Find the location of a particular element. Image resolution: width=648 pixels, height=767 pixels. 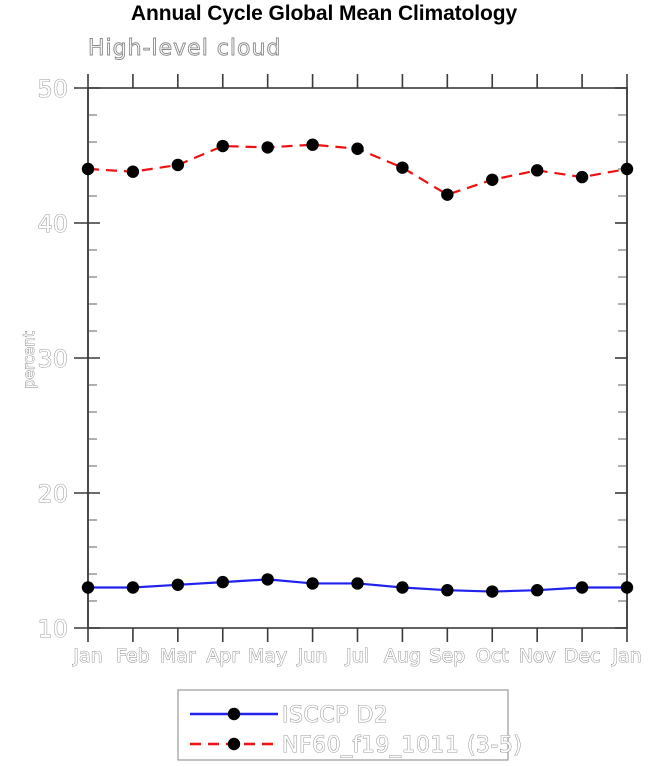

x-tick-label: Nov is located at coordinates (537, 656).